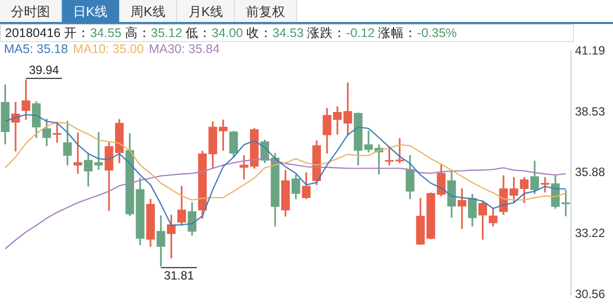 The image size is (613, 306). Describe the element at coordinates (149, 11) in the screenshot. I see `text: 周K线` at that location.